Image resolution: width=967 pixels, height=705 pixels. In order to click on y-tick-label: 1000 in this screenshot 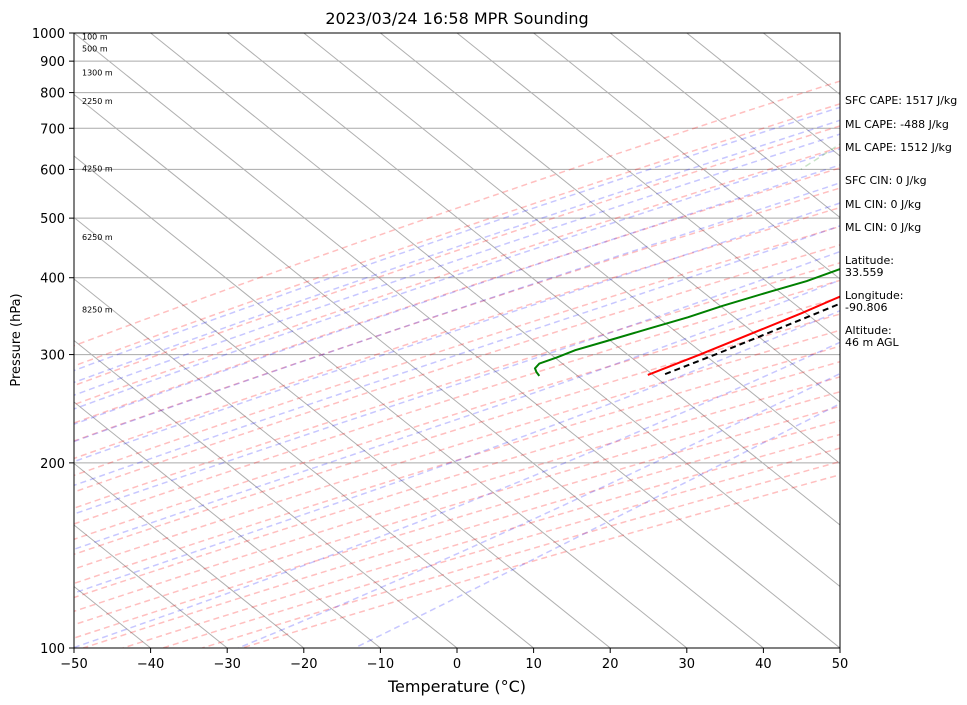, I will do `click(48, 34)`.